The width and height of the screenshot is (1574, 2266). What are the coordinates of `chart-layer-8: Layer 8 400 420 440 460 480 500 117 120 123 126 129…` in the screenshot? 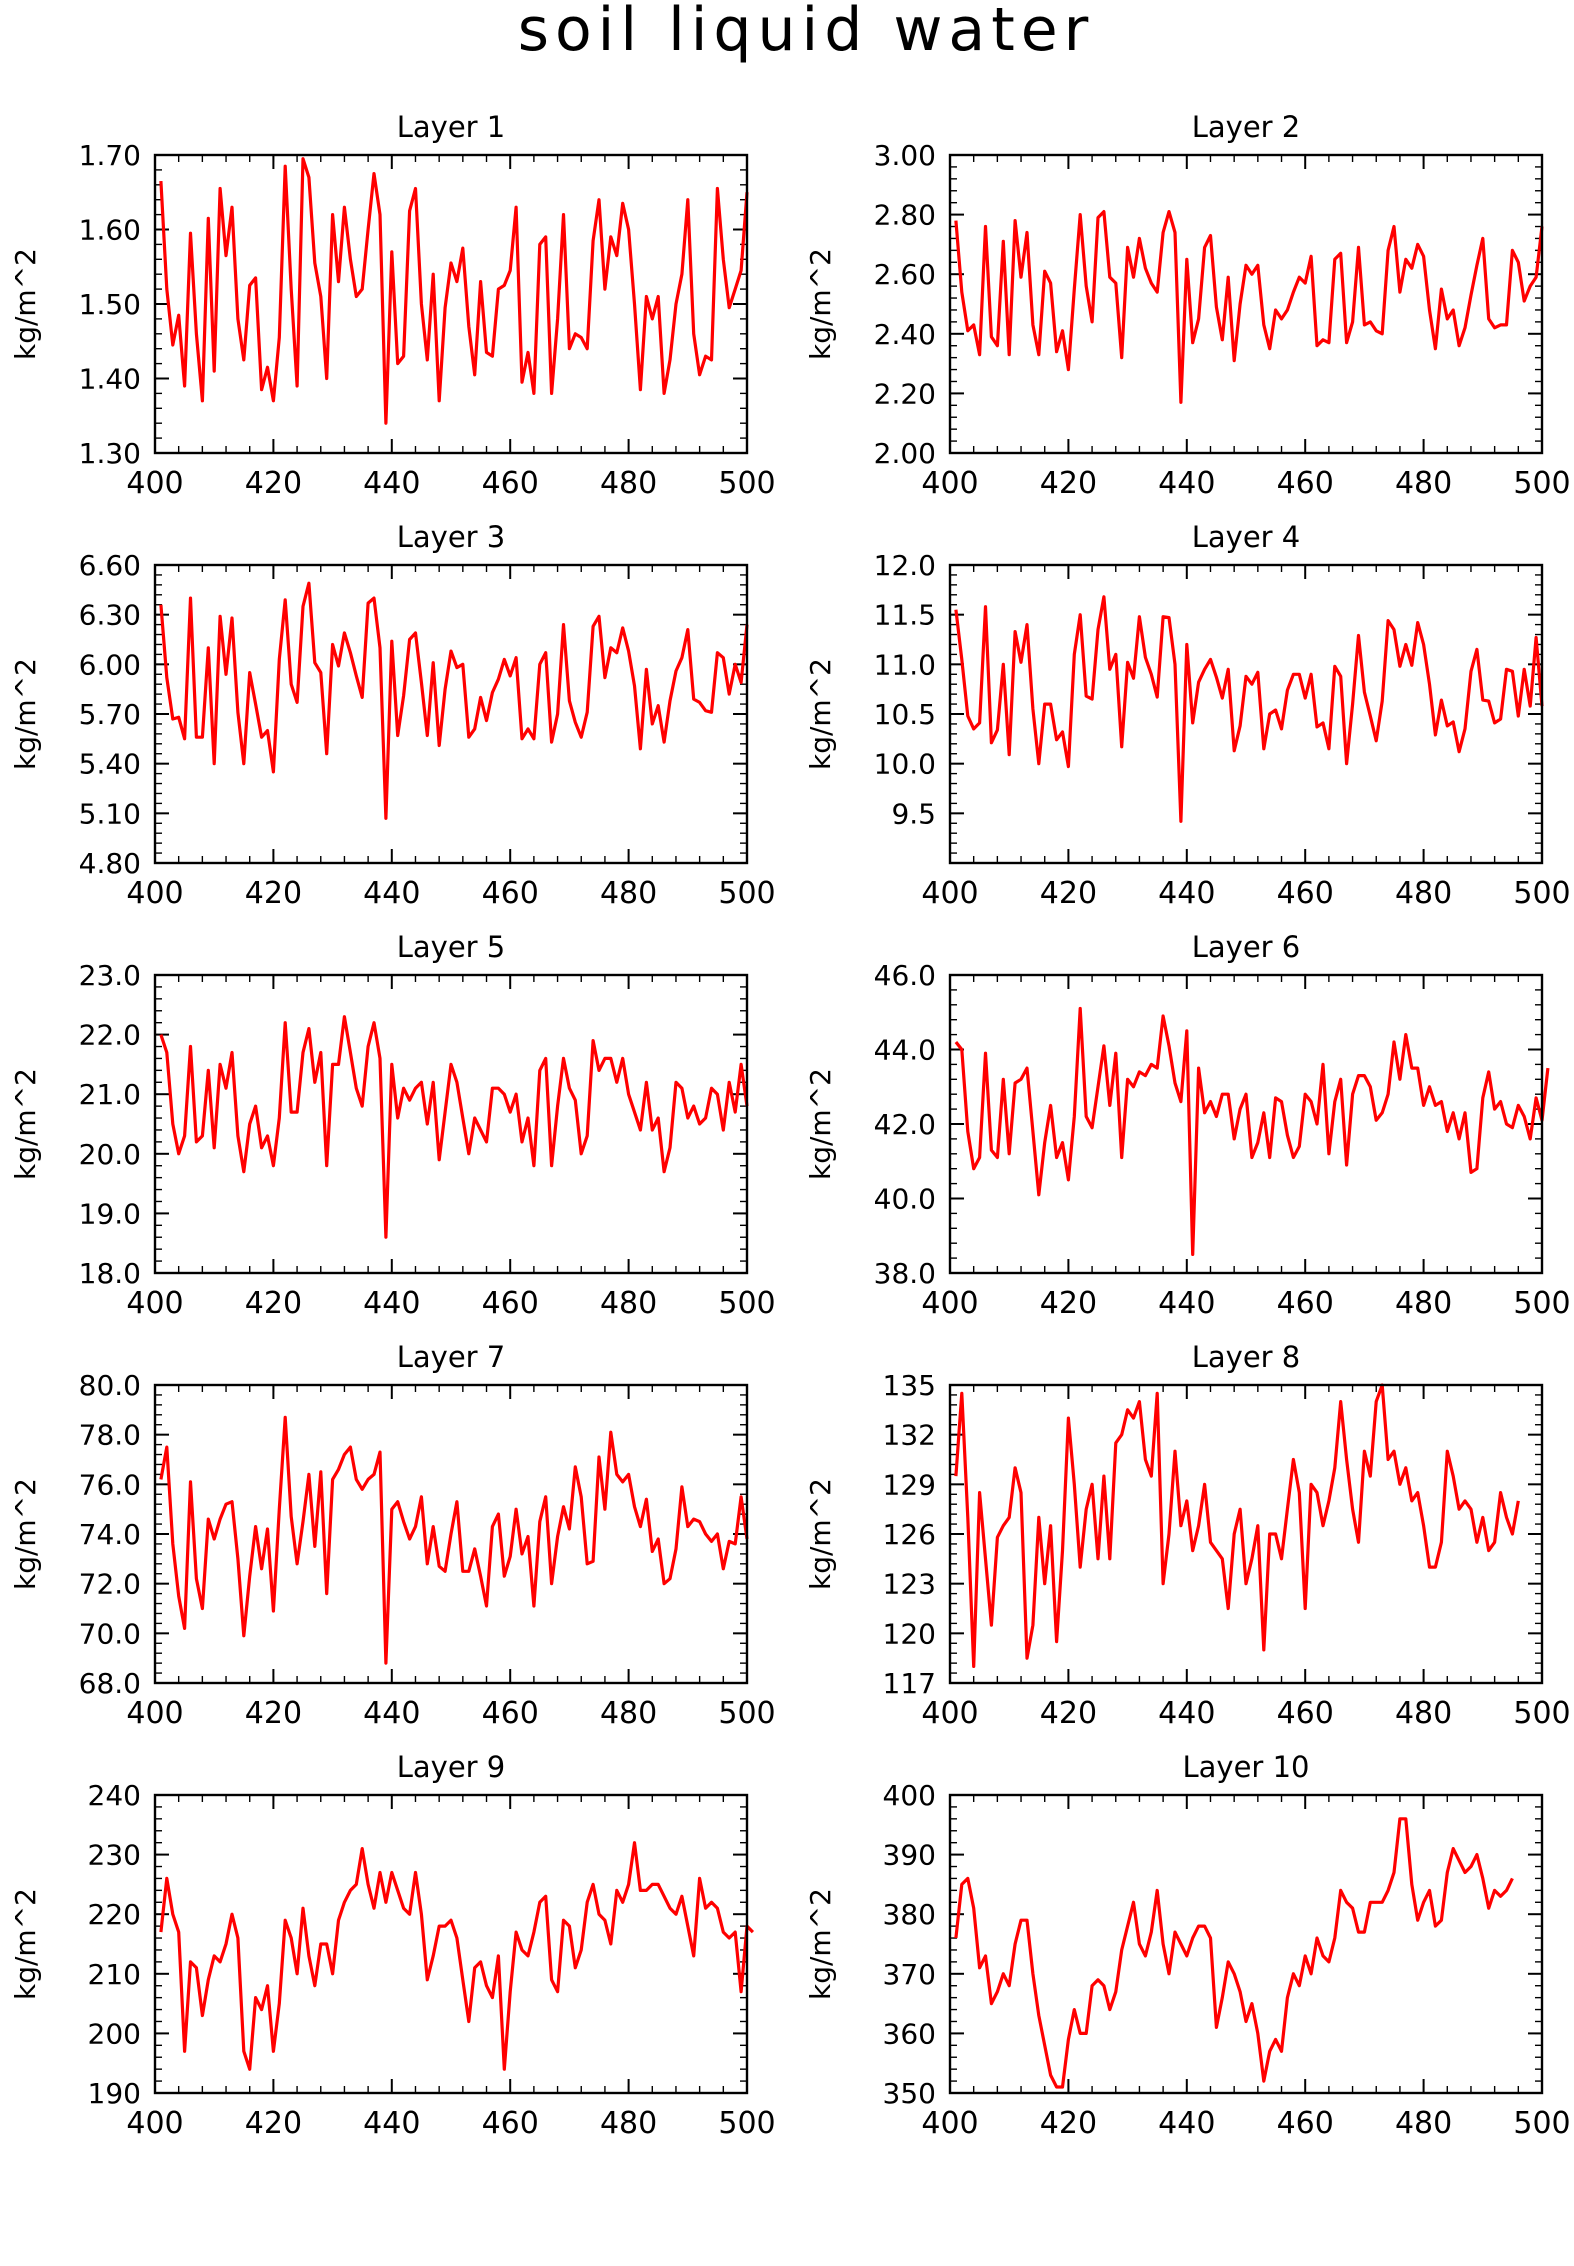 It's located at (1187, 1535).